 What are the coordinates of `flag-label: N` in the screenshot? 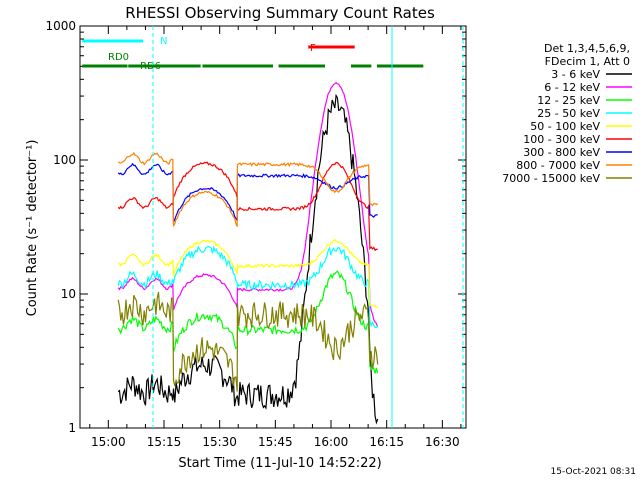 It's located at (163, 41).